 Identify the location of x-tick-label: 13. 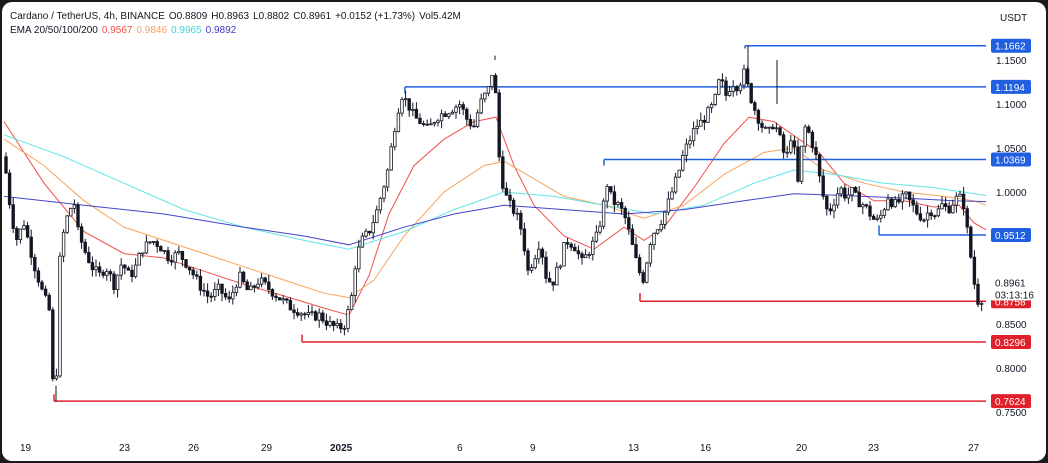
(634, 448).